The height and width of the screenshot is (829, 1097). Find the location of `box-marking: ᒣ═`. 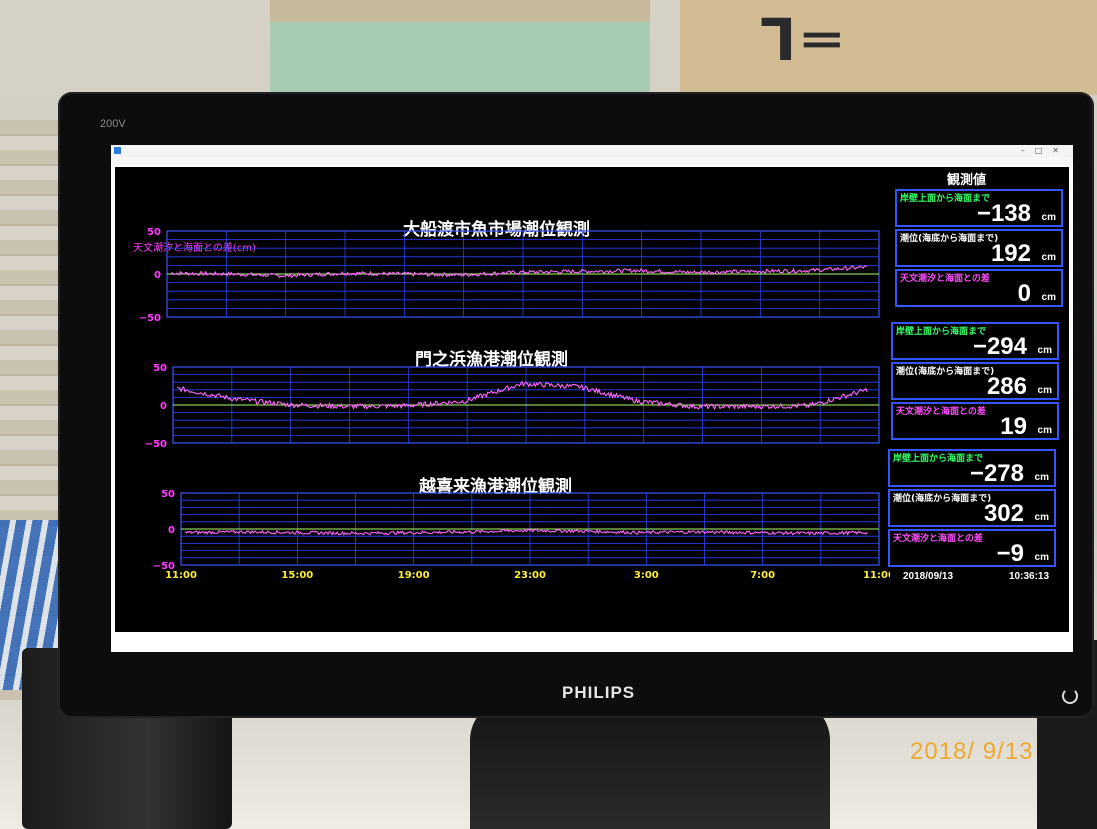

box-marking: ᒣ═ is located at coordinates (804, 40).